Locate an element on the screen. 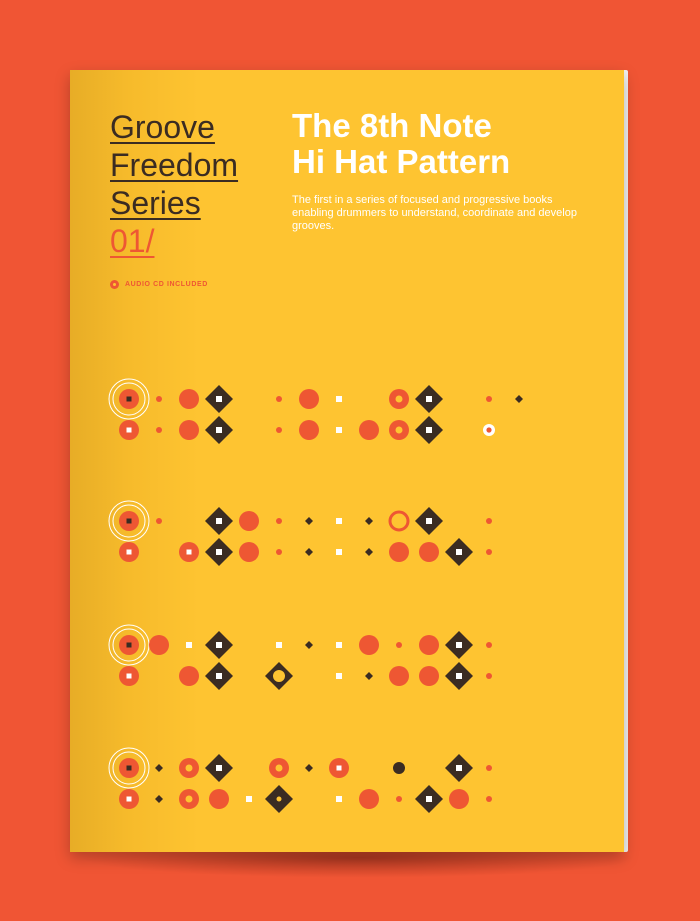 The height and width of the screenshot is (921, 700). series-title-line-1: Groove is located at coordinates (162, 127).